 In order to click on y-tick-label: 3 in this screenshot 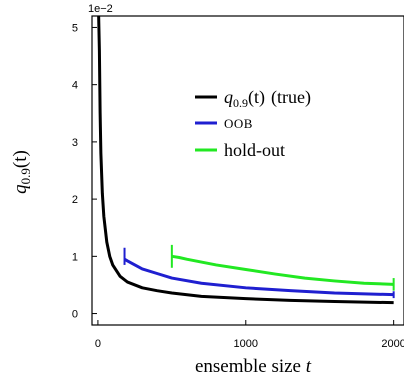, I will do `click(75, 143)`.